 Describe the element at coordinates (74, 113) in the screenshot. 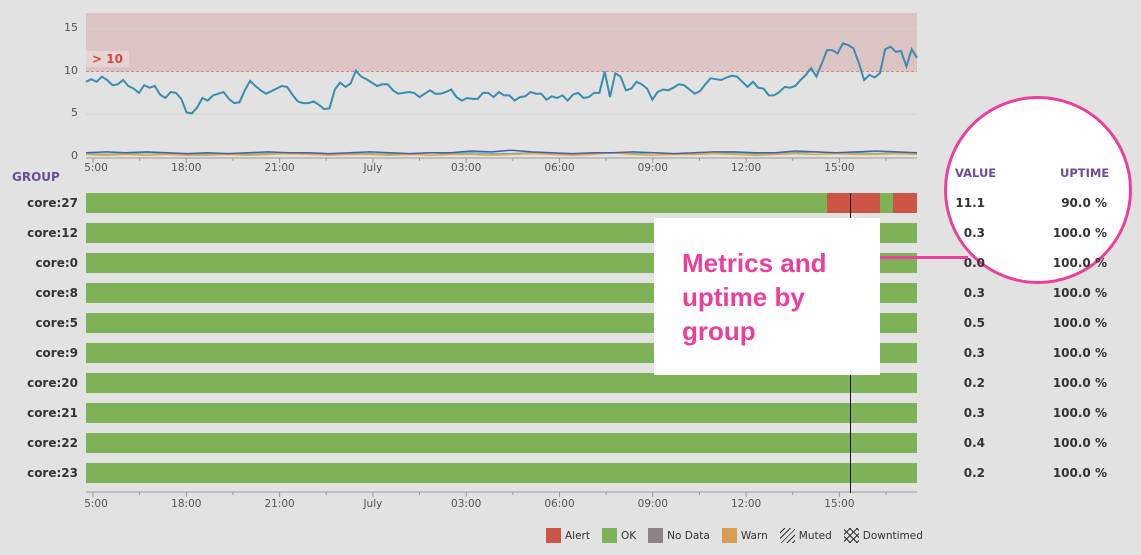

I see `y-tick-label: 5` at that location.